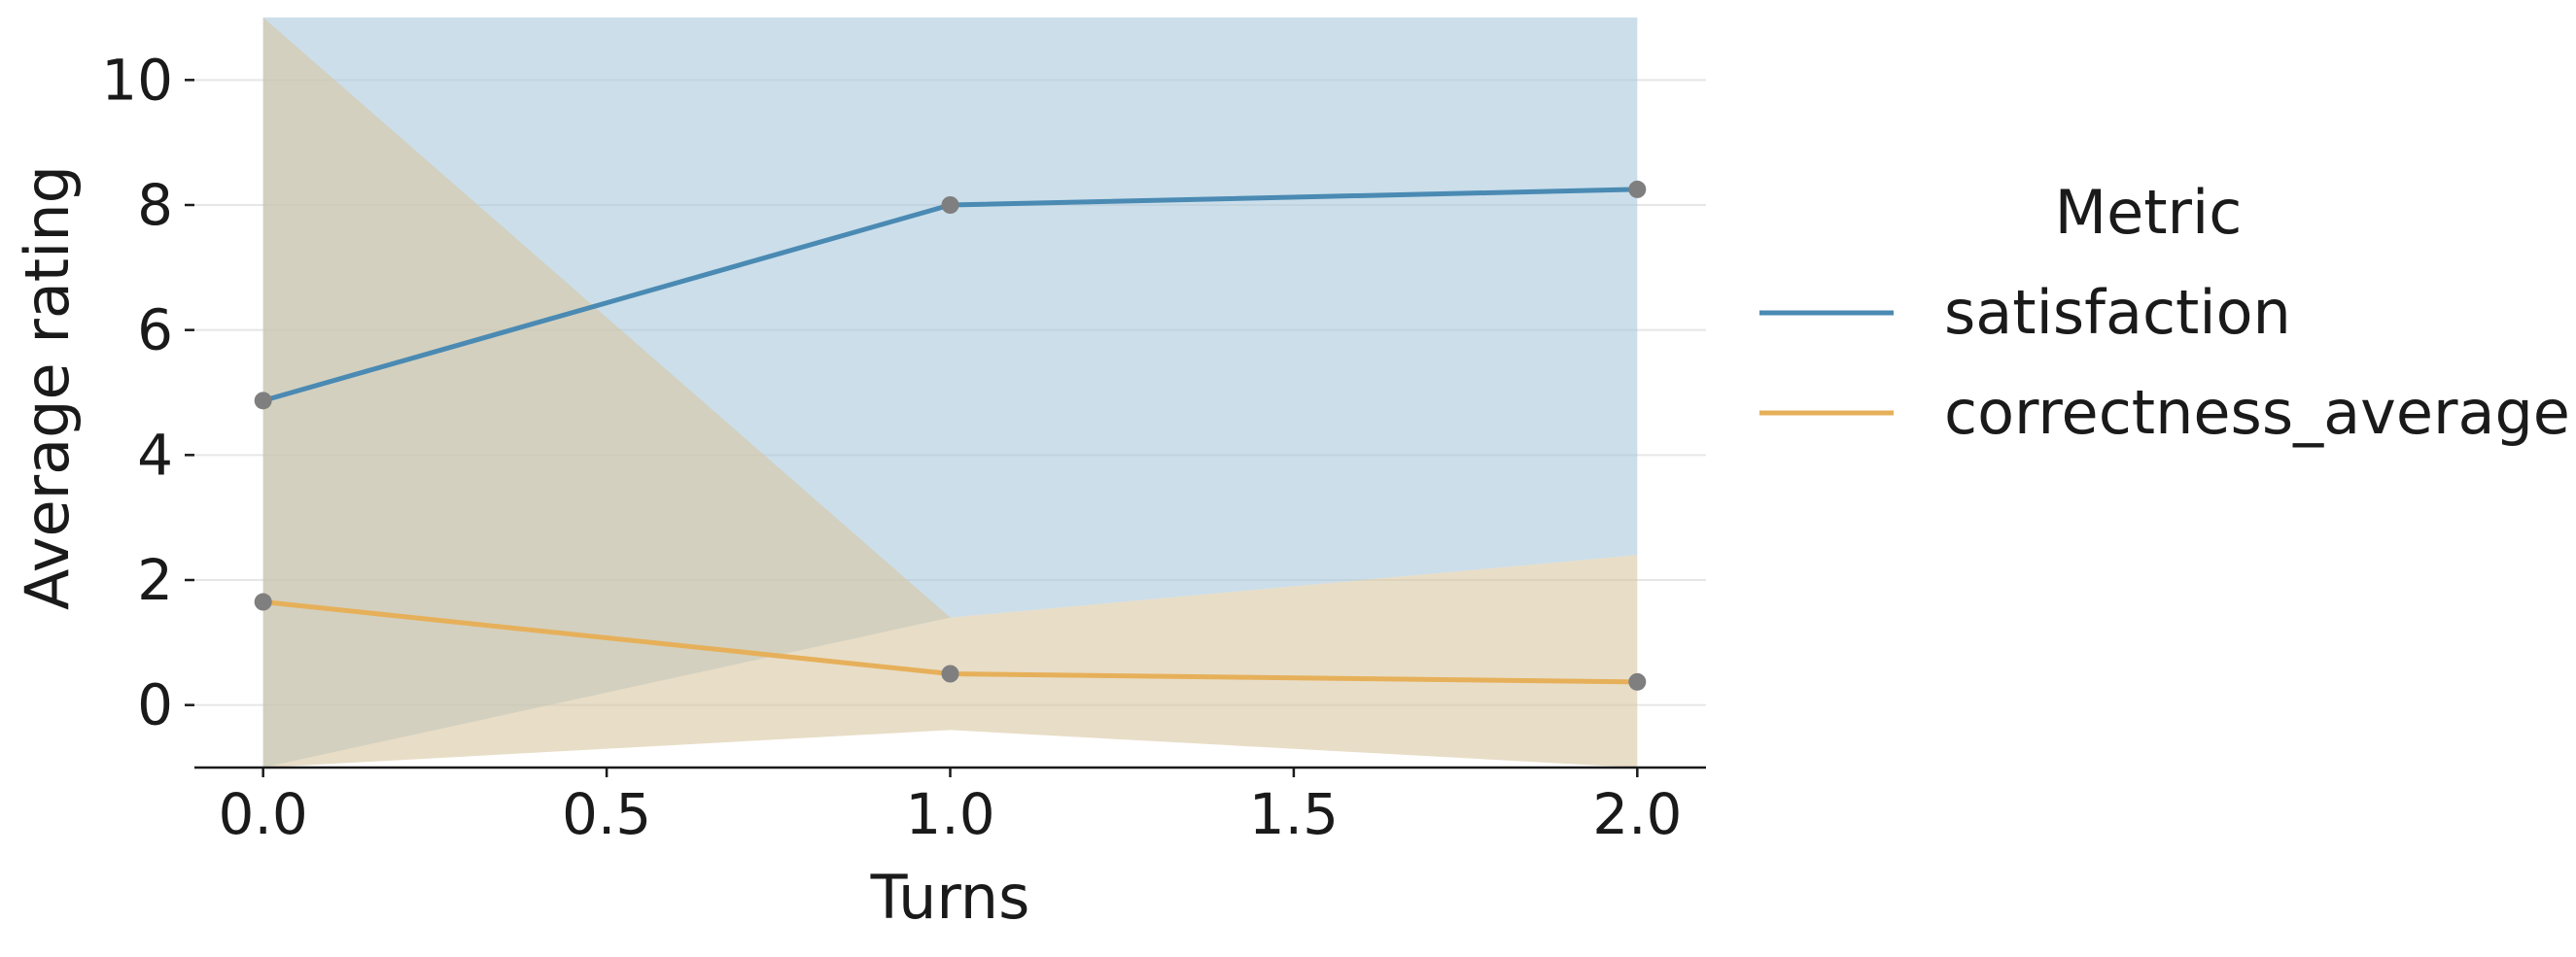 The height and width of the screenshot is (957, 2576). I want to click on x-tick-label: 2.0, so click(1637, 814).